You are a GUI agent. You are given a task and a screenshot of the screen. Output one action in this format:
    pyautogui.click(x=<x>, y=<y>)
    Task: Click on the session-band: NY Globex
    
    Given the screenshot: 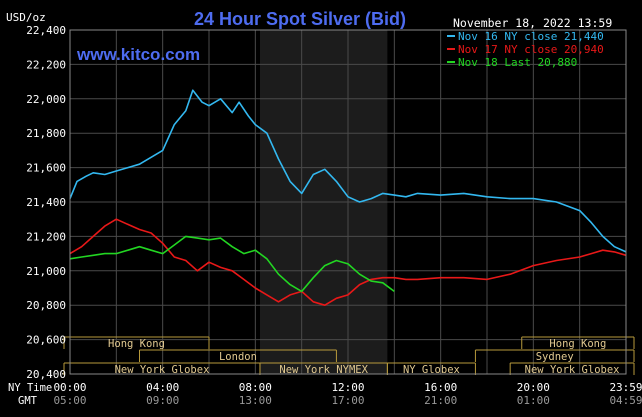 What is the action you would take?
    pyautogui.click(x=431, y=369)
    